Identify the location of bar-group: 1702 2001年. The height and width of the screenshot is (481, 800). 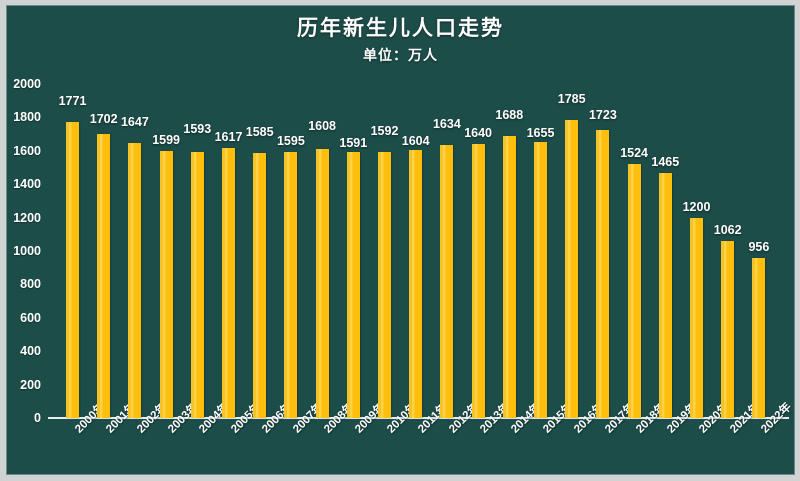
(113, 260).